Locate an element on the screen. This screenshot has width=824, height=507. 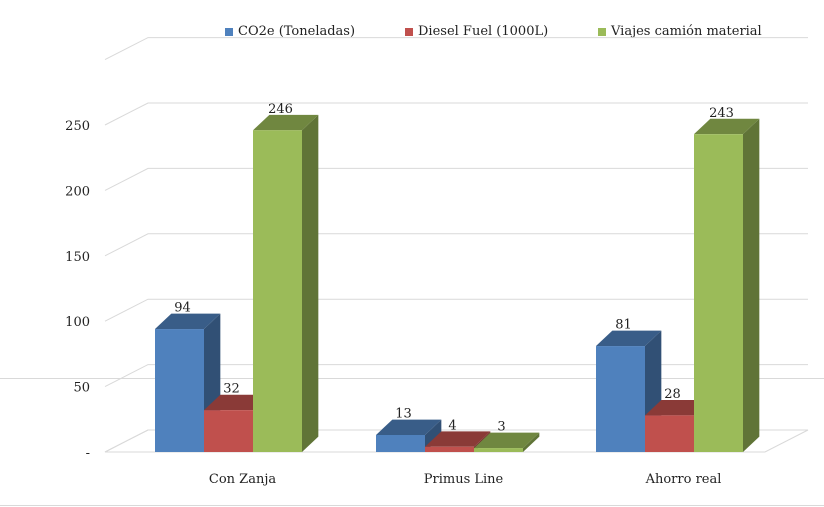
legend-swatch-viajes is located at coordinates (602, 31).